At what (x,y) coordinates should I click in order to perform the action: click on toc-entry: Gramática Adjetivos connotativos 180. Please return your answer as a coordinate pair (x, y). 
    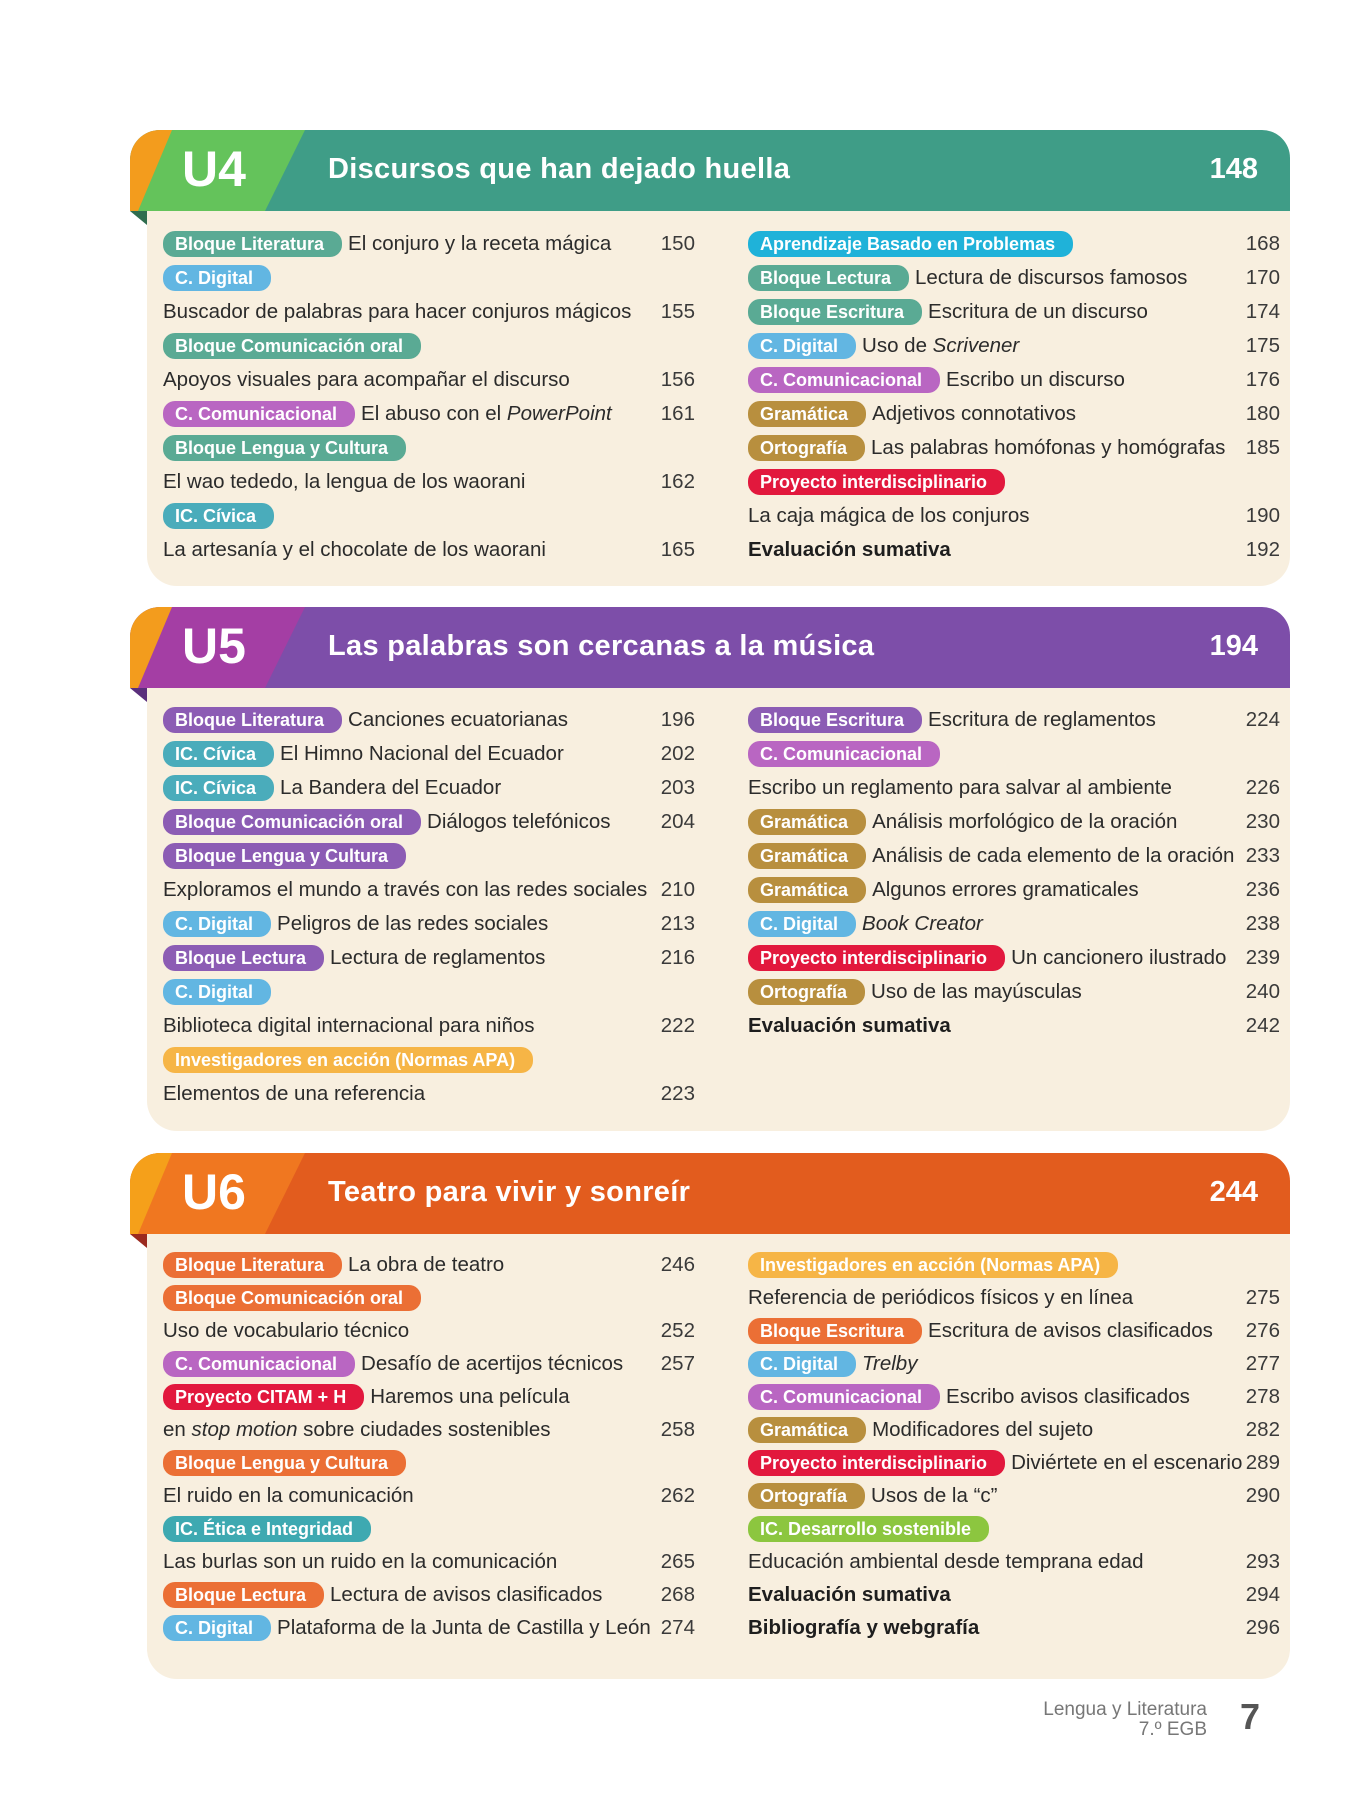
    Looking at the image, I should click on (1014, 414).